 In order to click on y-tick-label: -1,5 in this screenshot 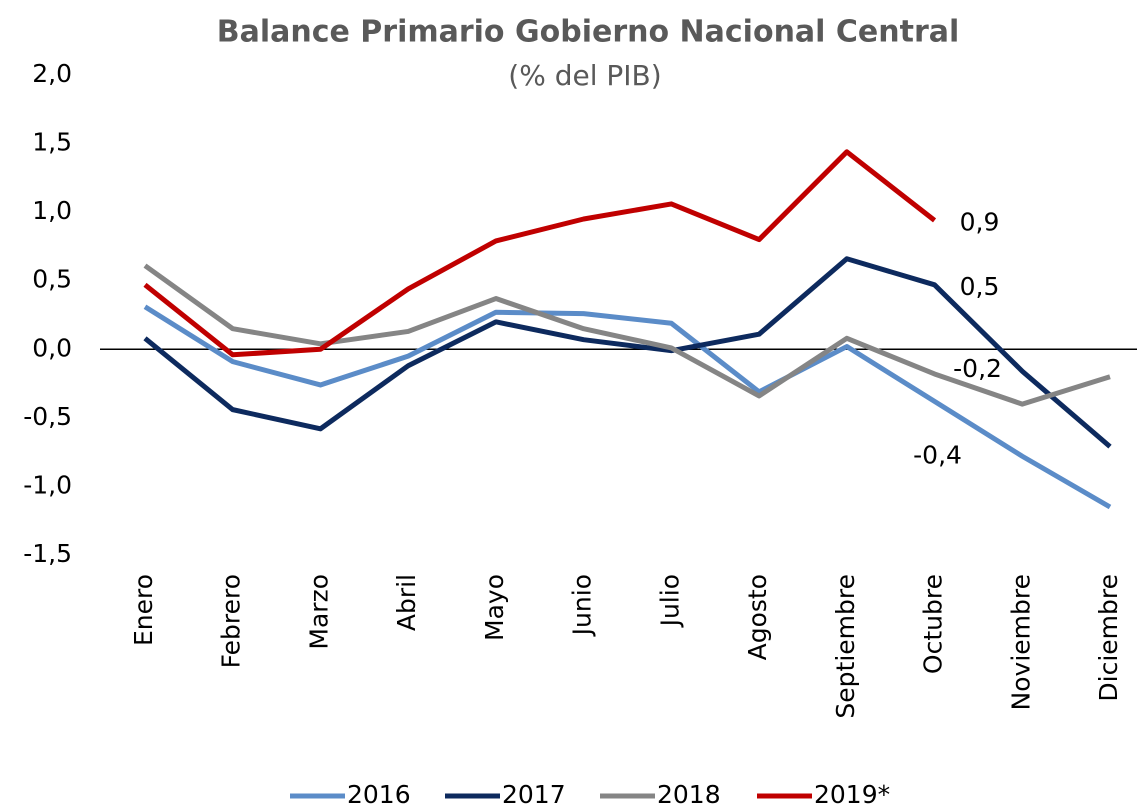, I will do `click(47, 553)`.